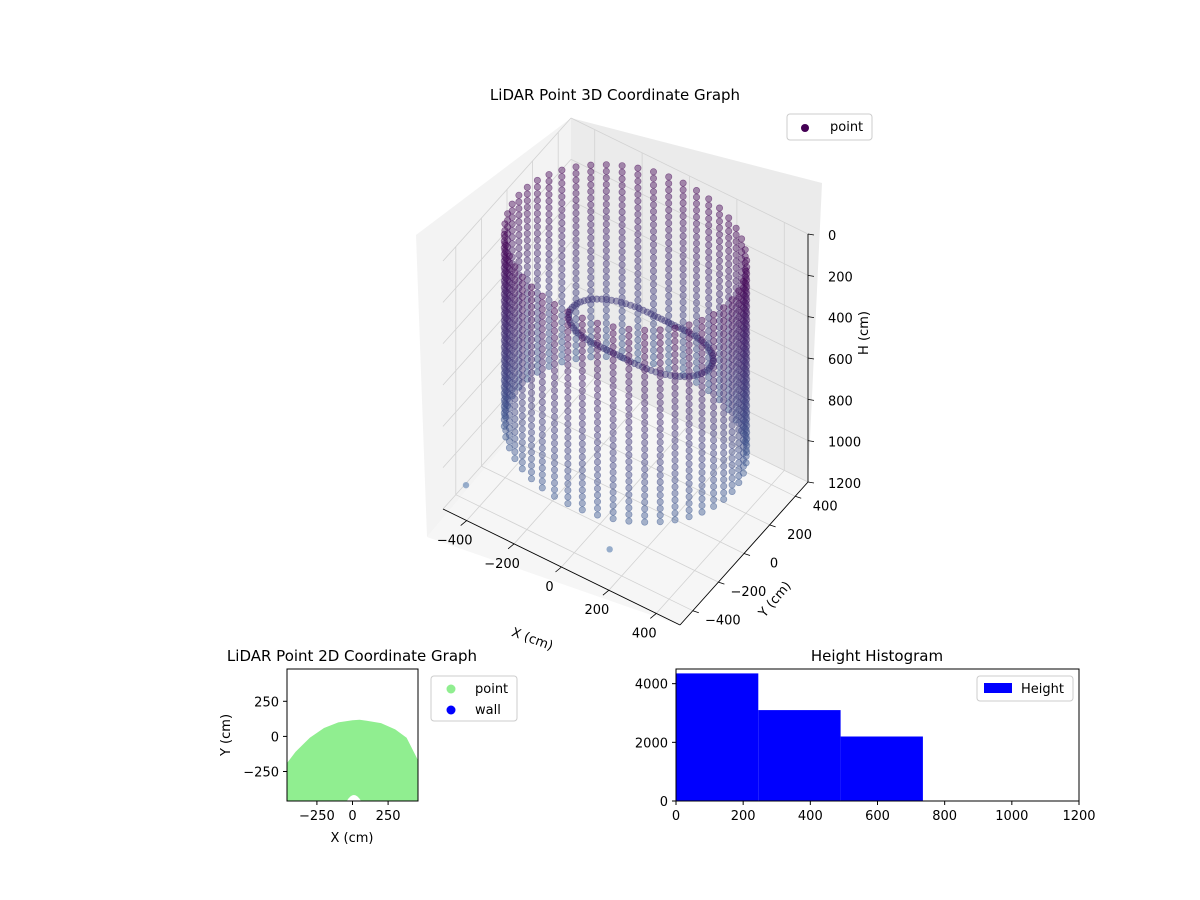  Describe the element at coordinates (840, 360) in the screenshot. I see `z-tick-label-3d: 600` at that location.